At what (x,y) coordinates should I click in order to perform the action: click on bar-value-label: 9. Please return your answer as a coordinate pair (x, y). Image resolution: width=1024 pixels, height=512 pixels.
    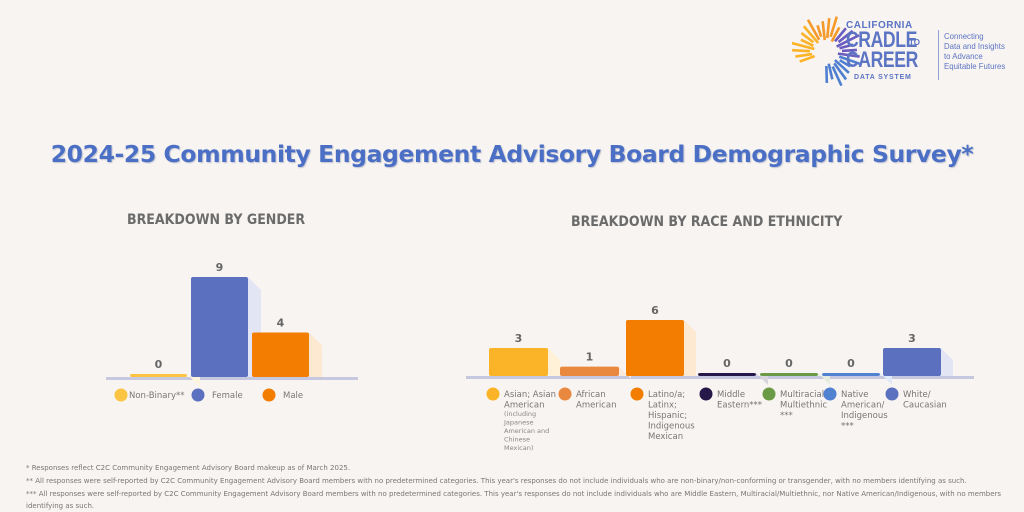
    Looking at the image, I should click on (220, 267).